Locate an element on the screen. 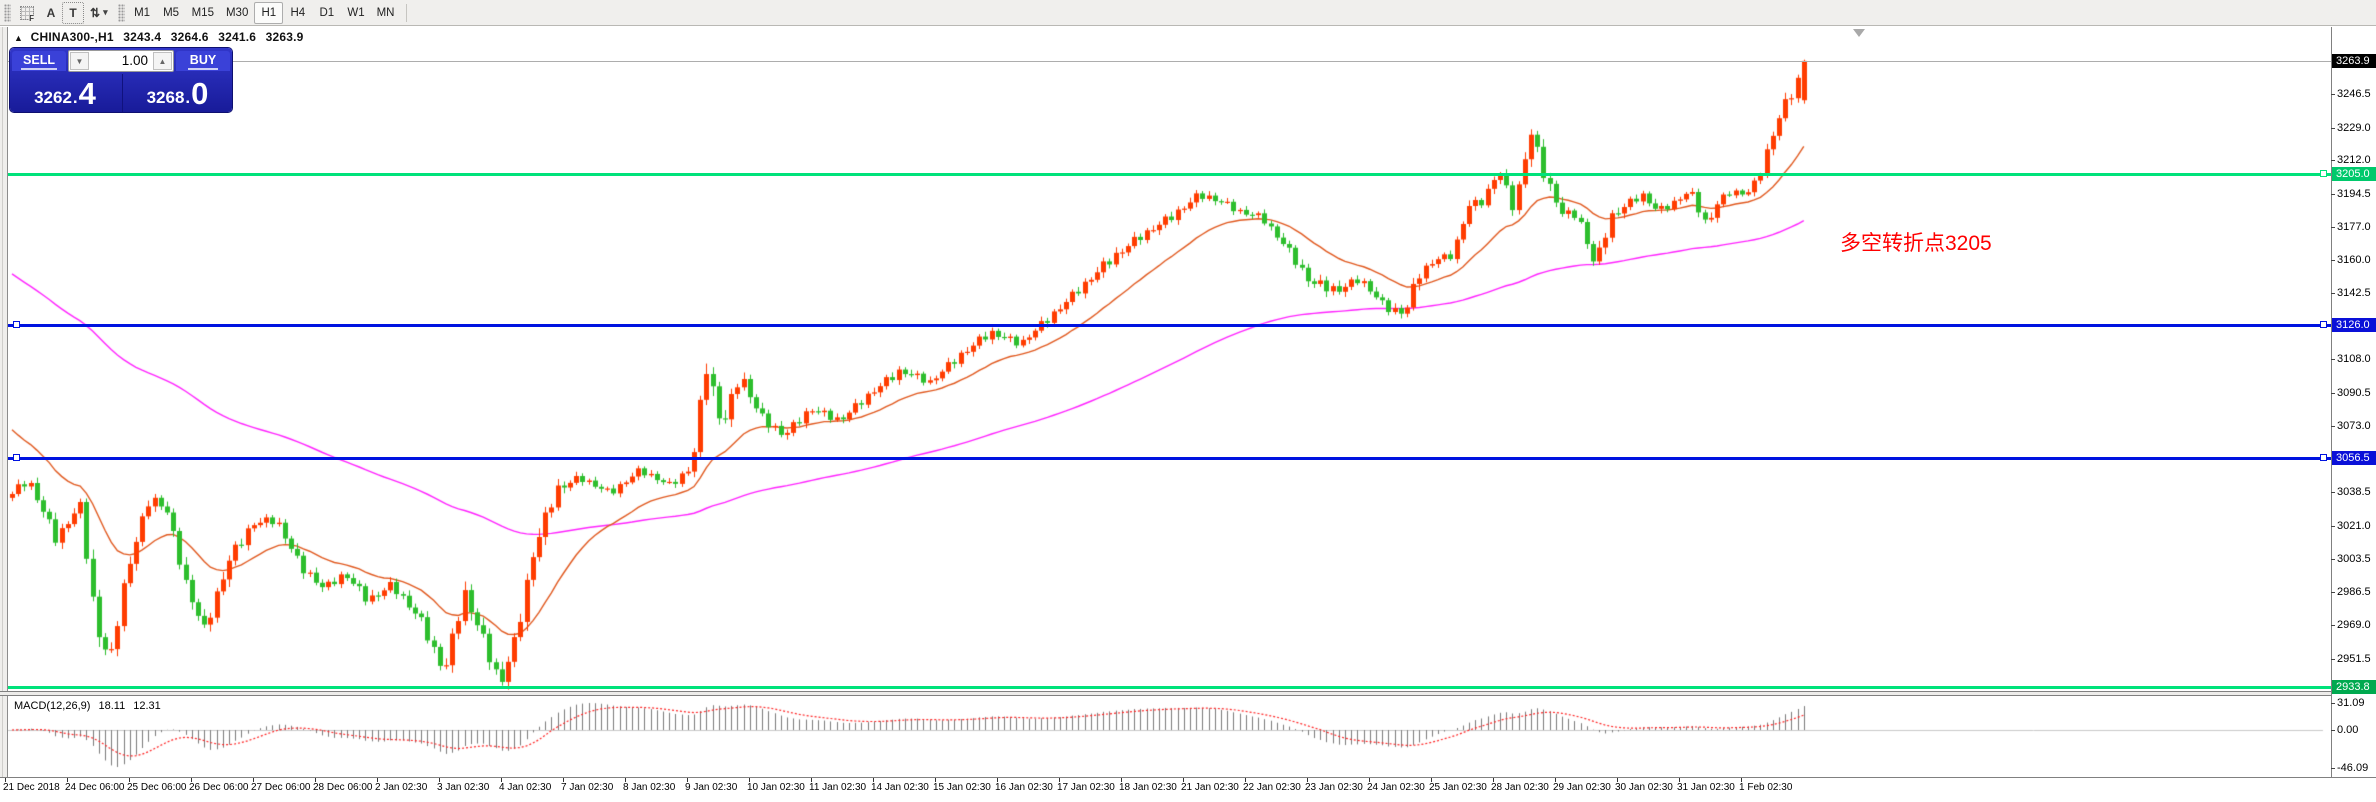 This screenshot has height=802, width=2376. macd-axis-label: 31.09 is located at coordinates (2351, 703).